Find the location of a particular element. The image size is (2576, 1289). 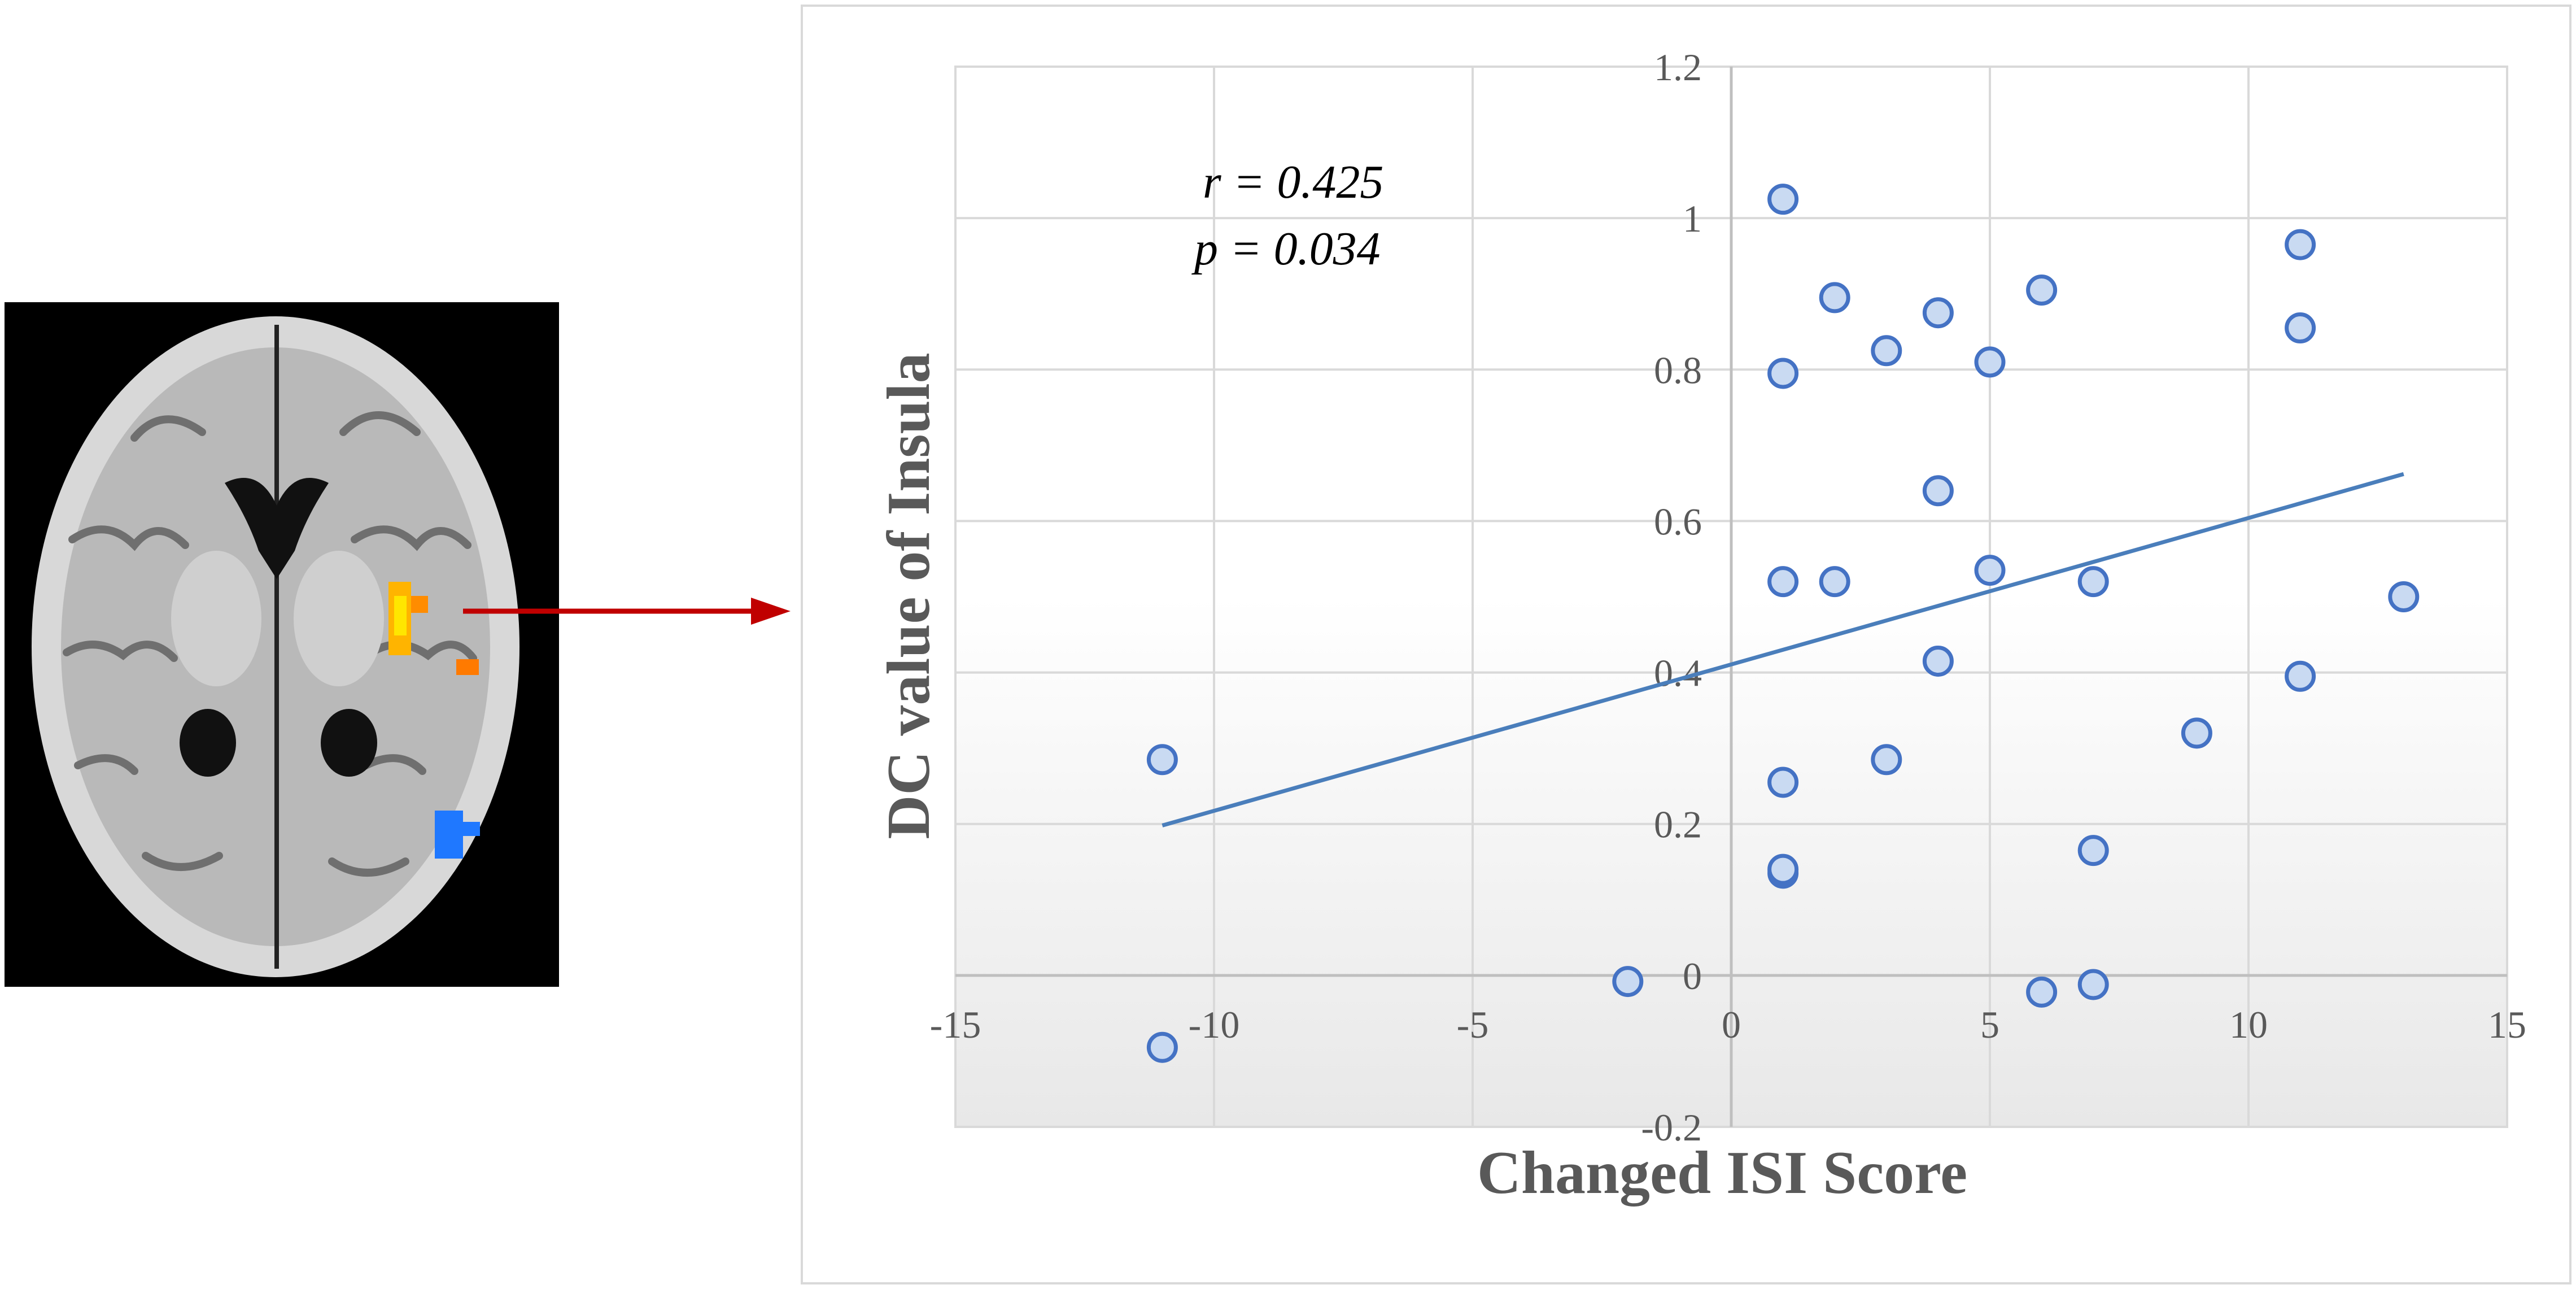

lateral-ventricles is located at coordinates (277, 529).